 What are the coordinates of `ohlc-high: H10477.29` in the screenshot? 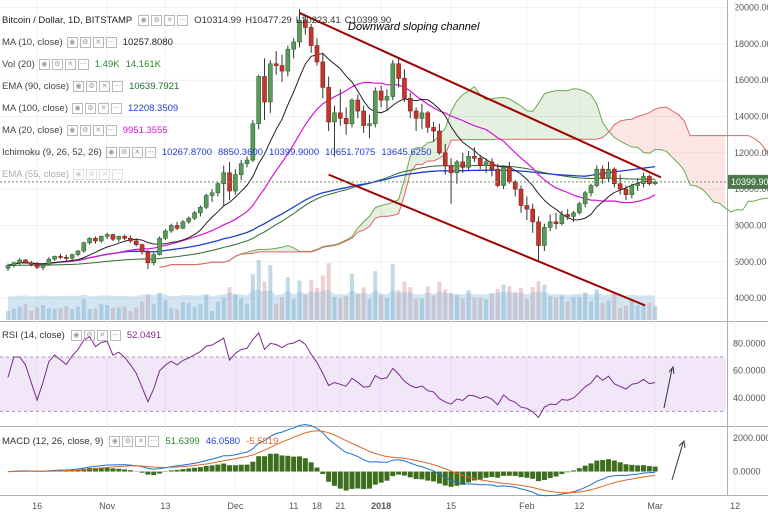 It's located at (268, 20).